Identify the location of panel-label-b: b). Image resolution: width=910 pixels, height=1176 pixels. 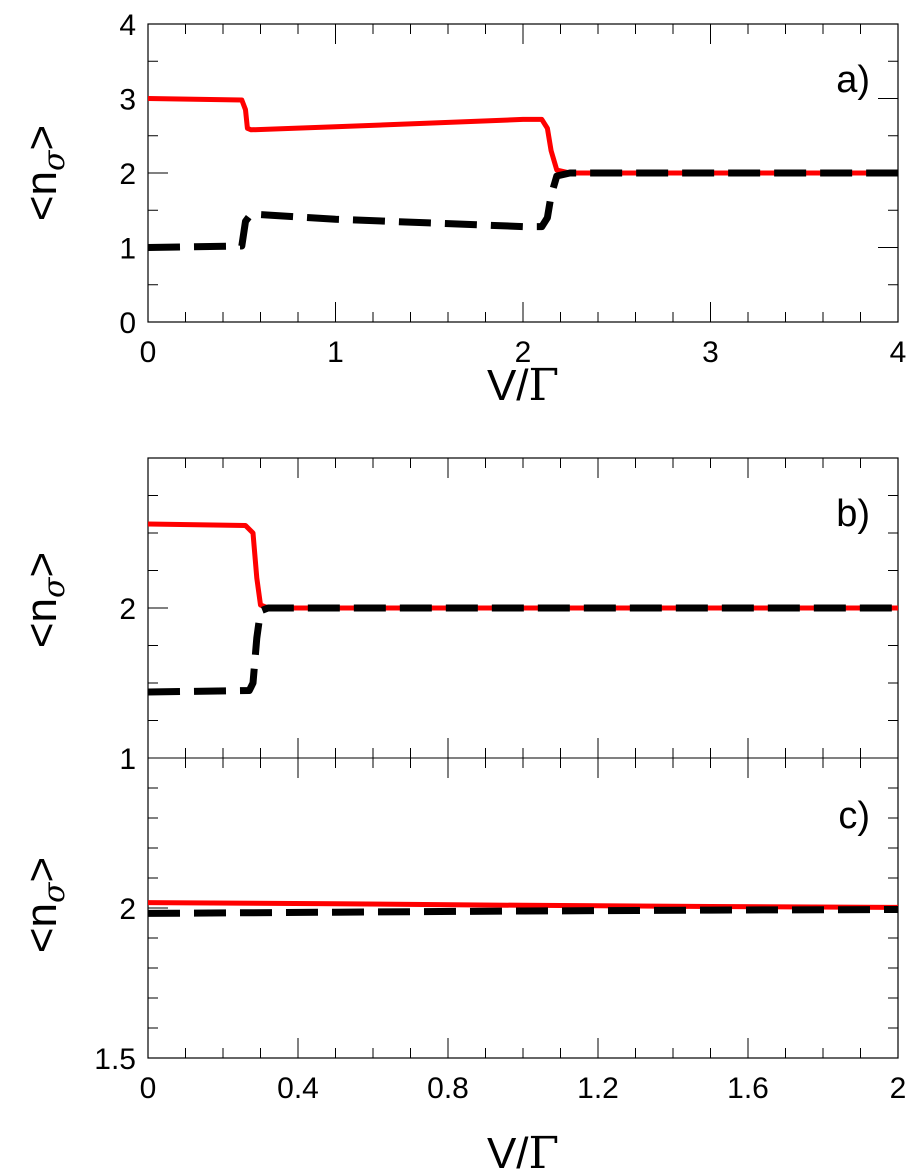
(853, 514).